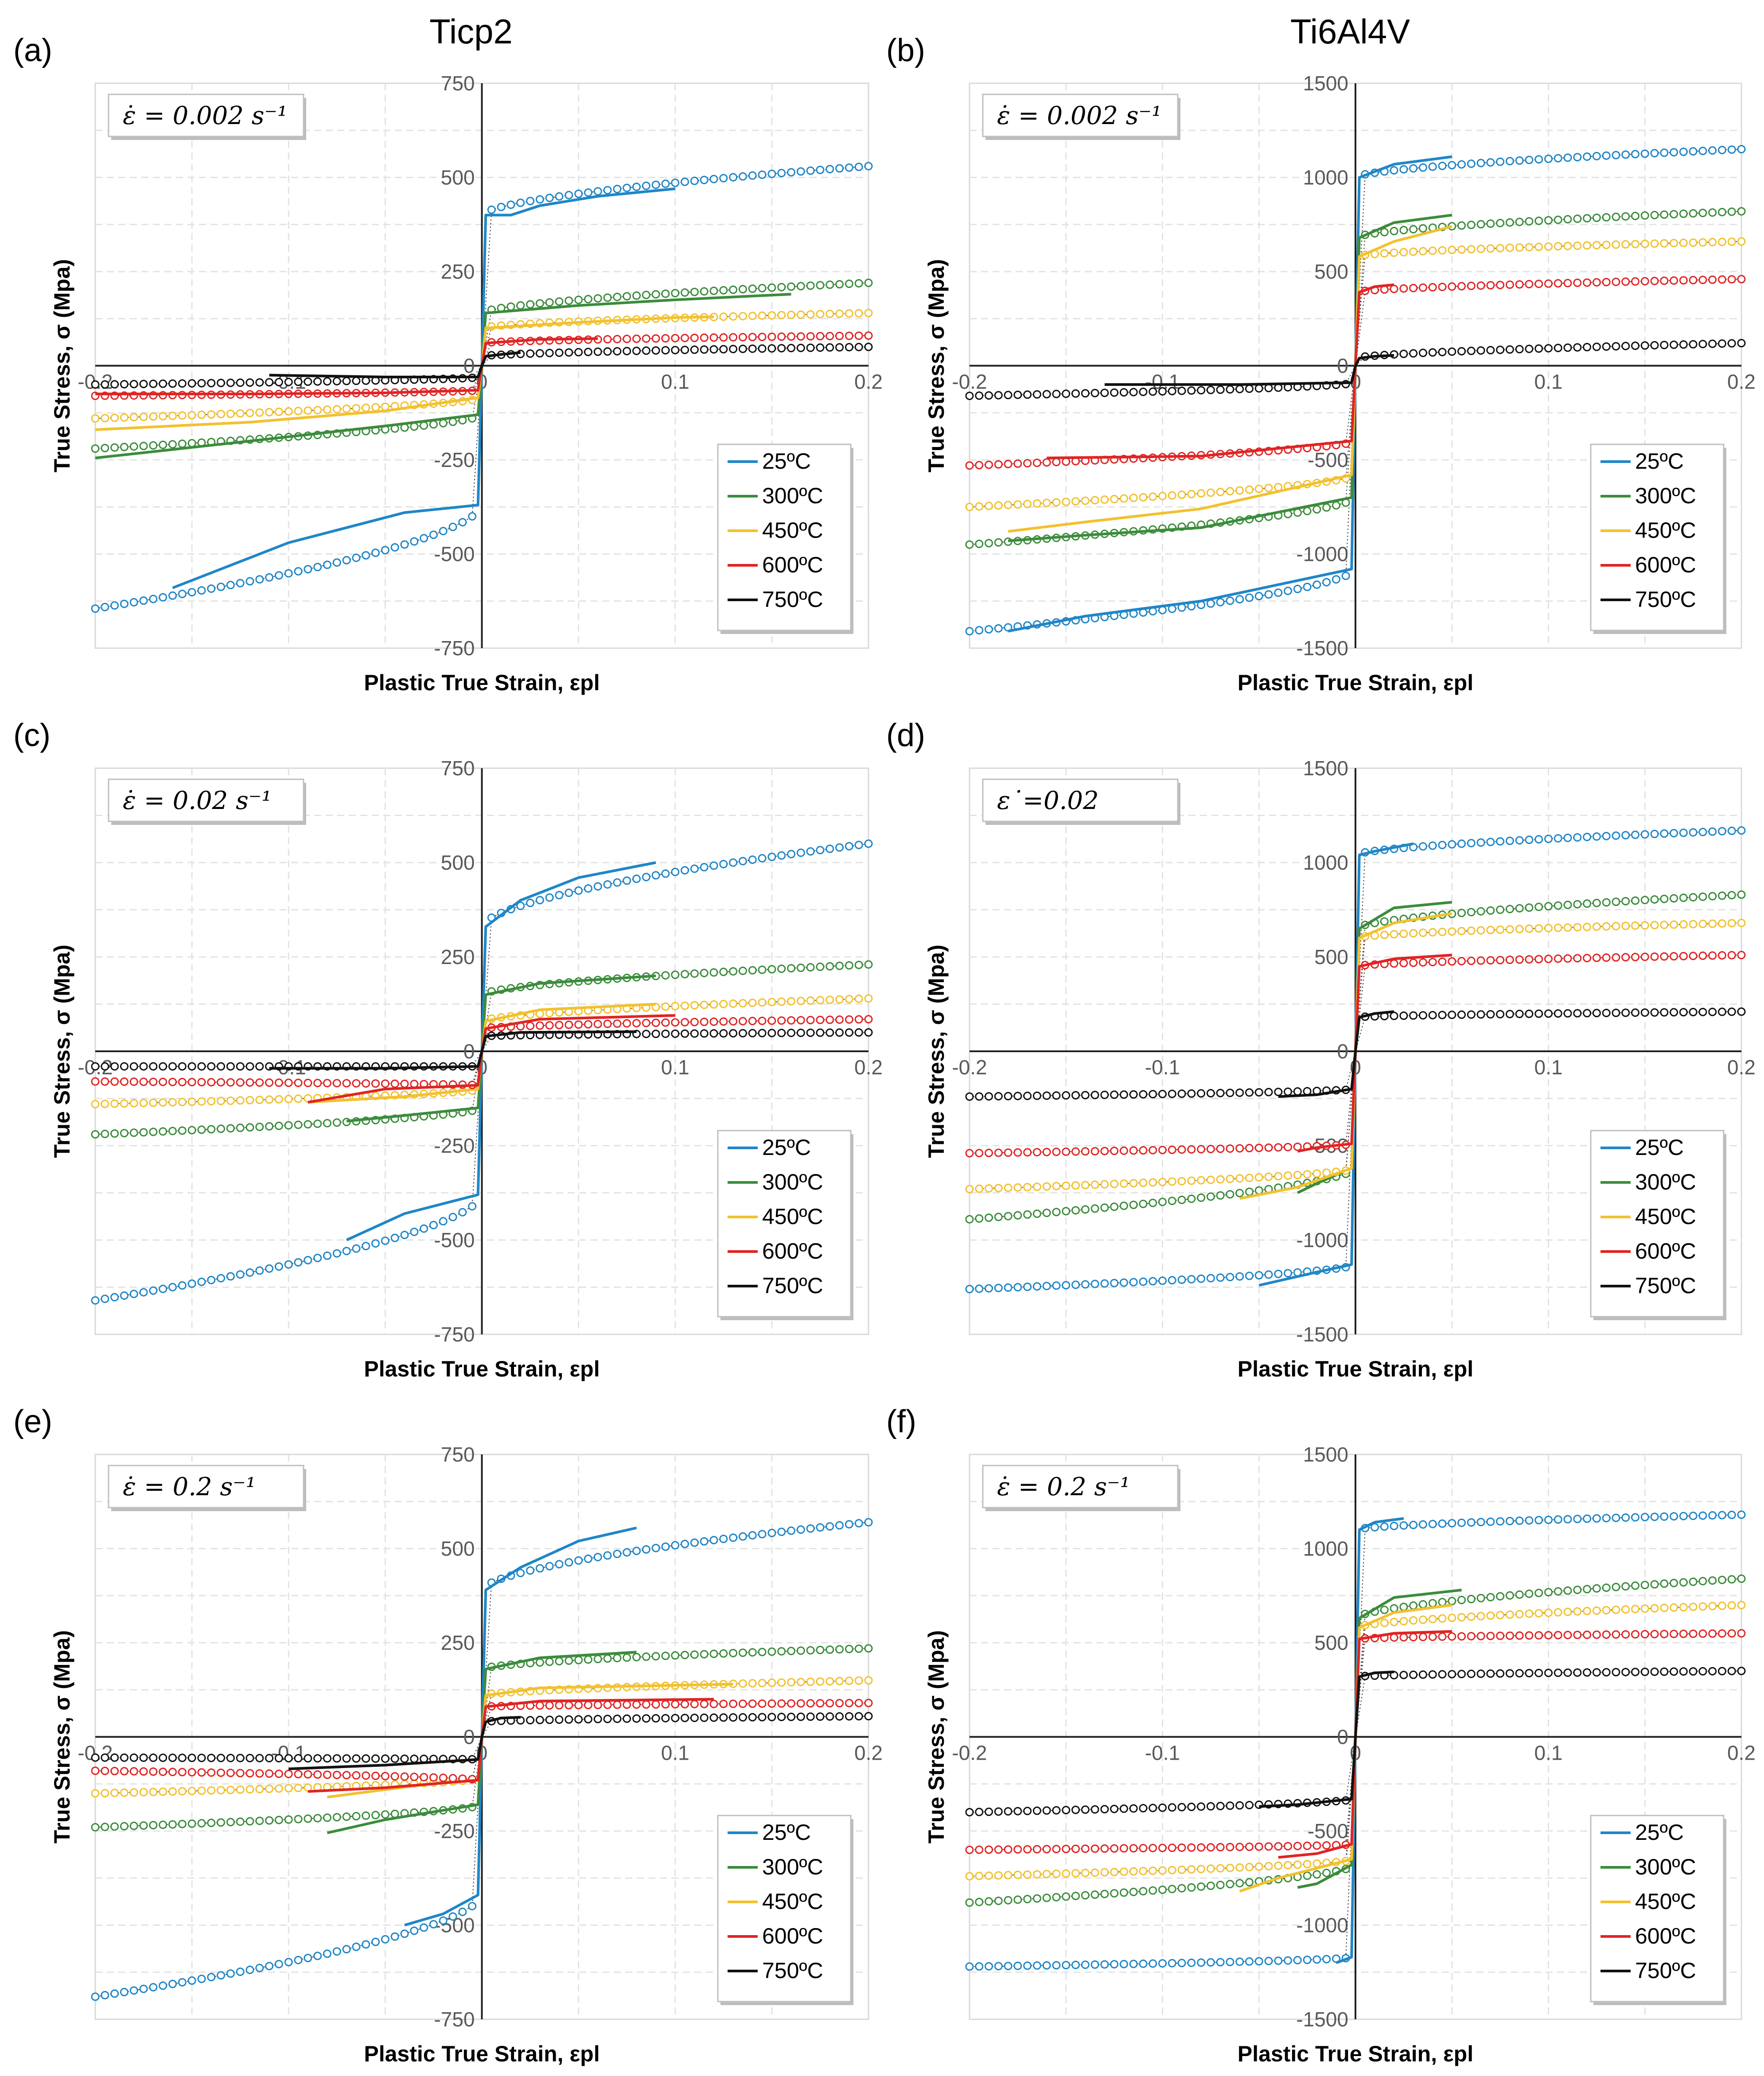 Image resolution: width=1764 pixels, height=2076 pixels. I want to click on y-tick-label: -1000, so click(1322, 1925).